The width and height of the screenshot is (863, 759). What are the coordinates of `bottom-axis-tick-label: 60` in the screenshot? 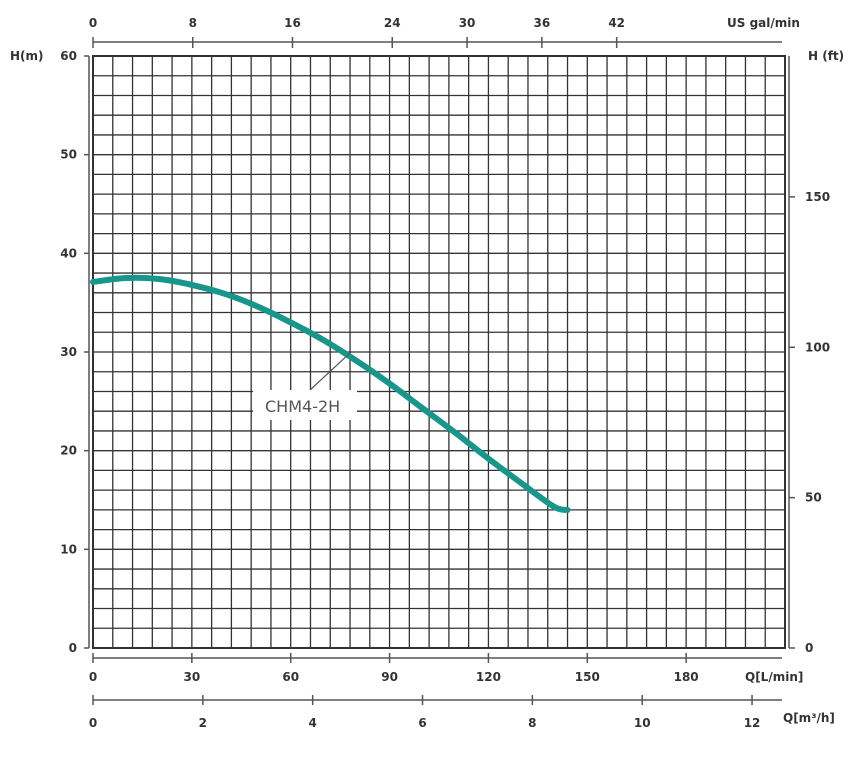 It's located at (290, 677).